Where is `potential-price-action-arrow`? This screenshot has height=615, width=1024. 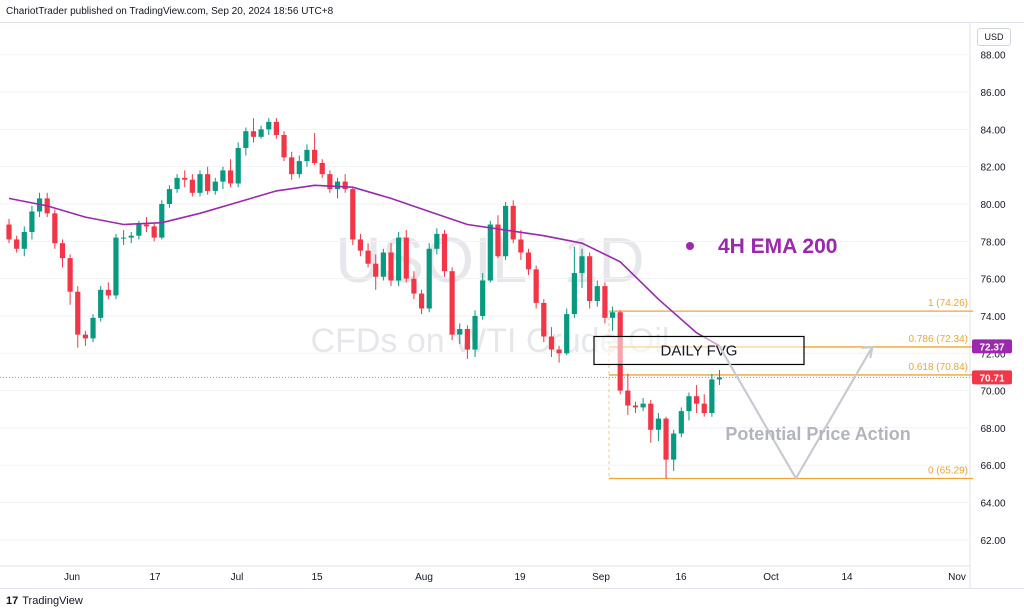 potential-price-action-arrow is located at coordinates (796, 413).